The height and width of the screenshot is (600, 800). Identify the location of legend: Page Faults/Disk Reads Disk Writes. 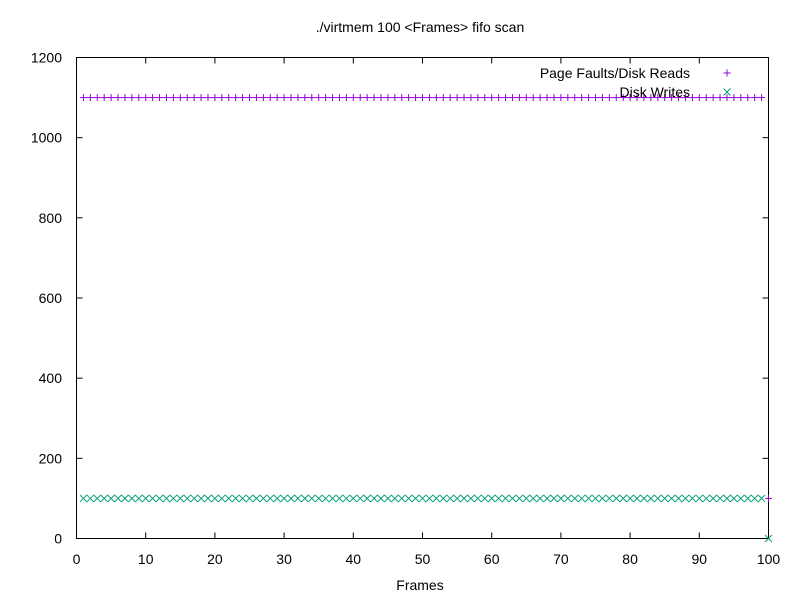
(635, 82).